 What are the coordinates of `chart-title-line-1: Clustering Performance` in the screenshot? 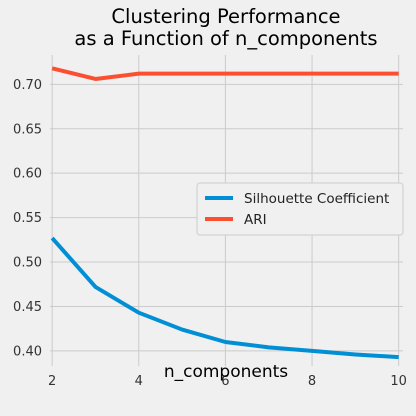 It's located at (225, 16).